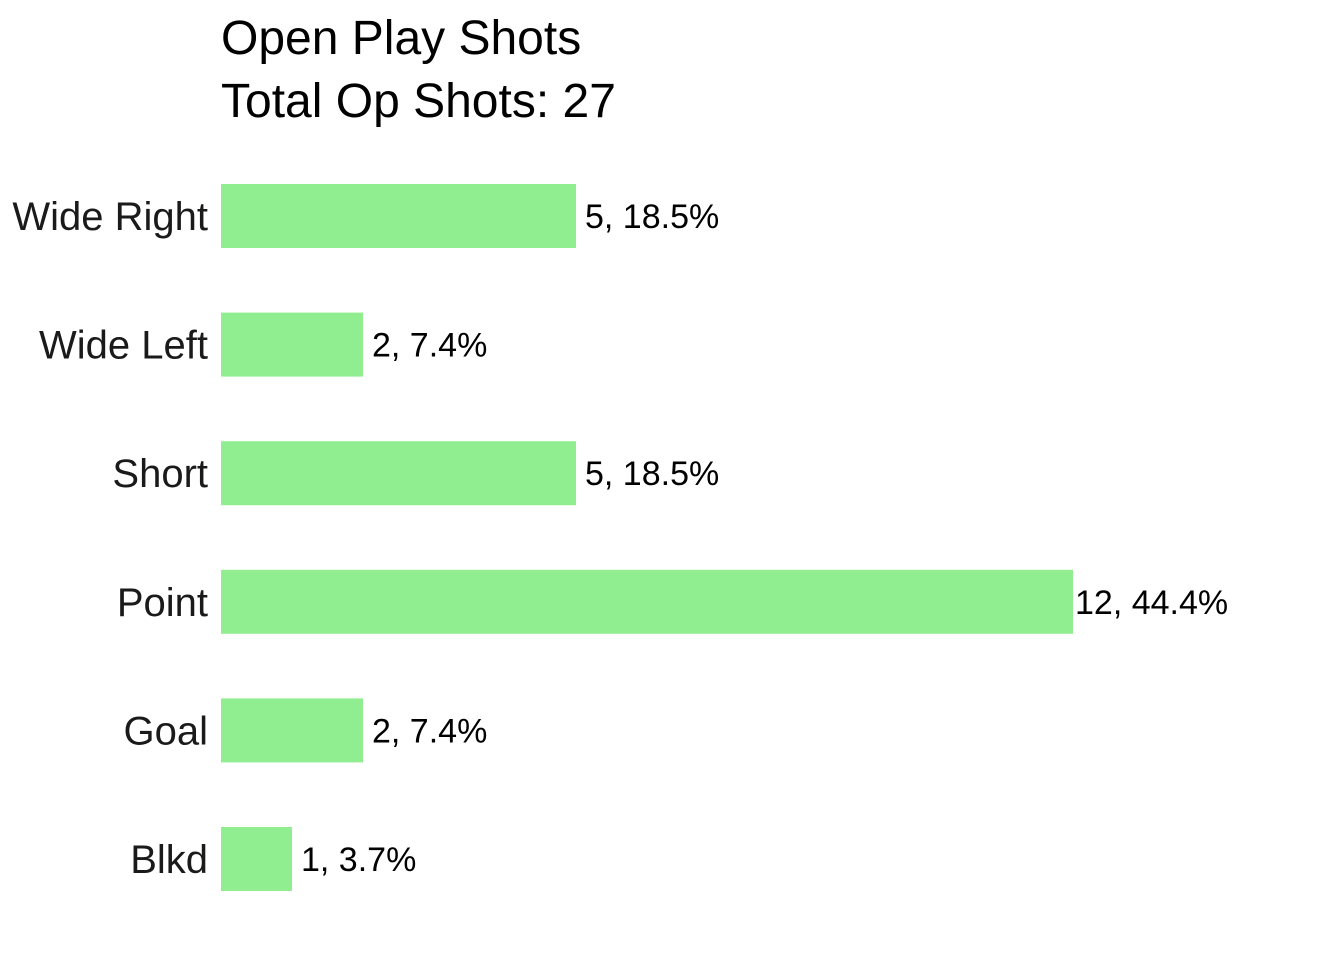 This screenshot has height=960, width=1344. I want to click on category-labels-group: Wide Right Wide Left Short Point Goal Blkd, so click(110, 538).